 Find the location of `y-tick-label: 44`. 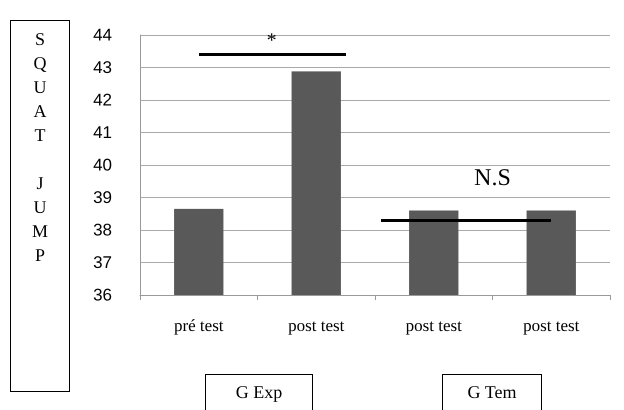

y-tick-label: 44 is located at coordinates (102, 35).